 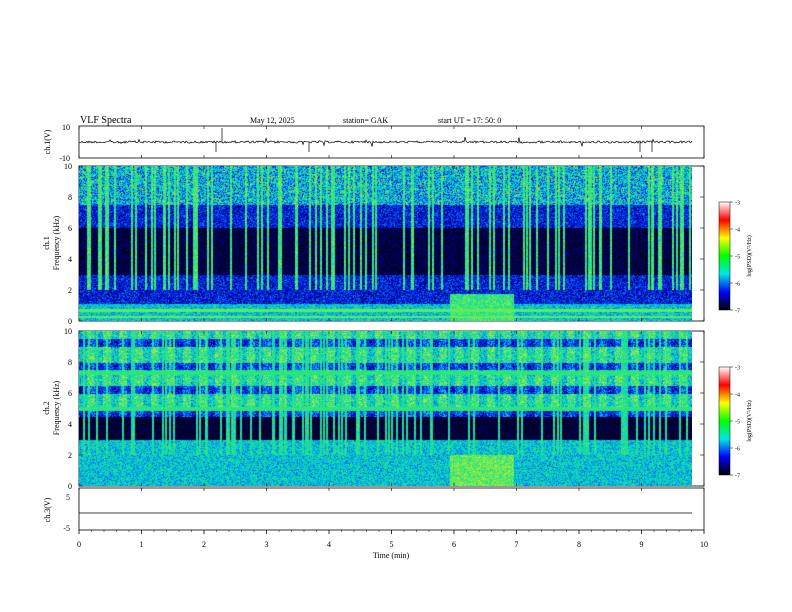 I want to click on date-label: May 12, 2025, so click(x=272, y=120).